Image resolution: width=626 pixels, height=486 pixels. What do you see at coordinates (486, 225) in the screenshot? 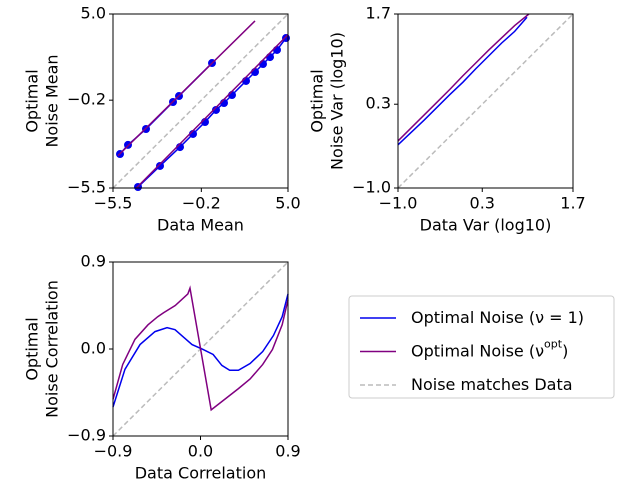
I see `x-axis-label: Data Var (log10)` at bounding box center [486, 225].